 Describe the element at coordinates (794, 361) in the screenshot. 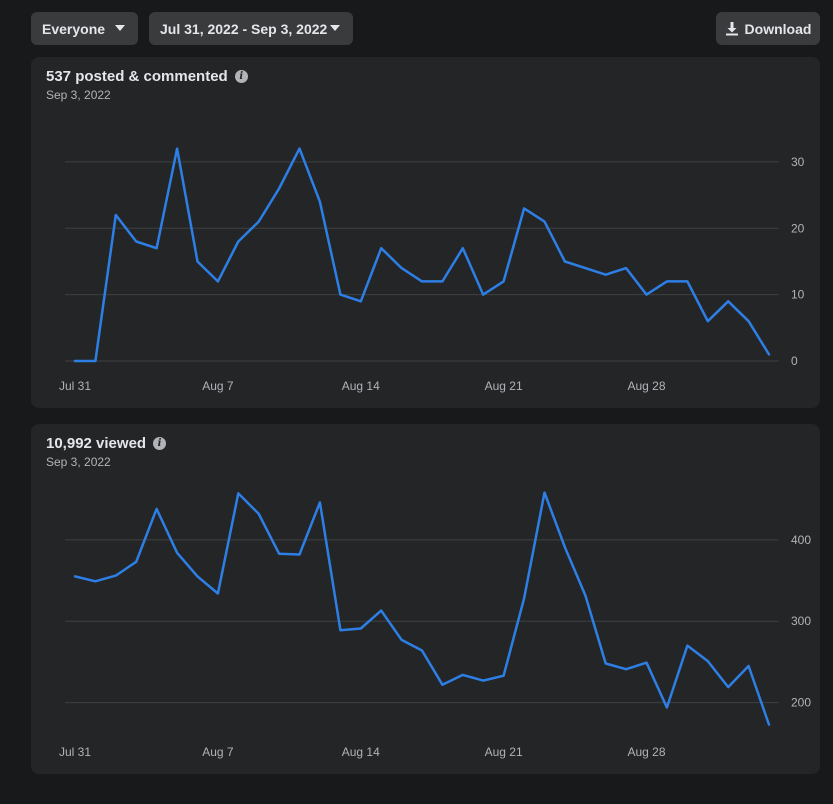

I see `y-tick-label: 0` at that location.